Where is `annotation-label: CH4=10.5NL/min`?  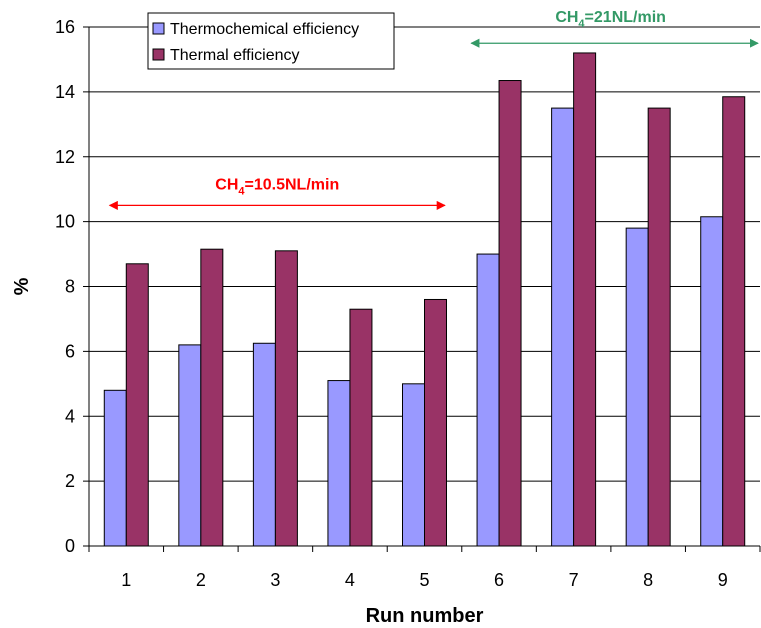
annotation-label: CH4=10.5NL/min is located at coordinates (277, 186).